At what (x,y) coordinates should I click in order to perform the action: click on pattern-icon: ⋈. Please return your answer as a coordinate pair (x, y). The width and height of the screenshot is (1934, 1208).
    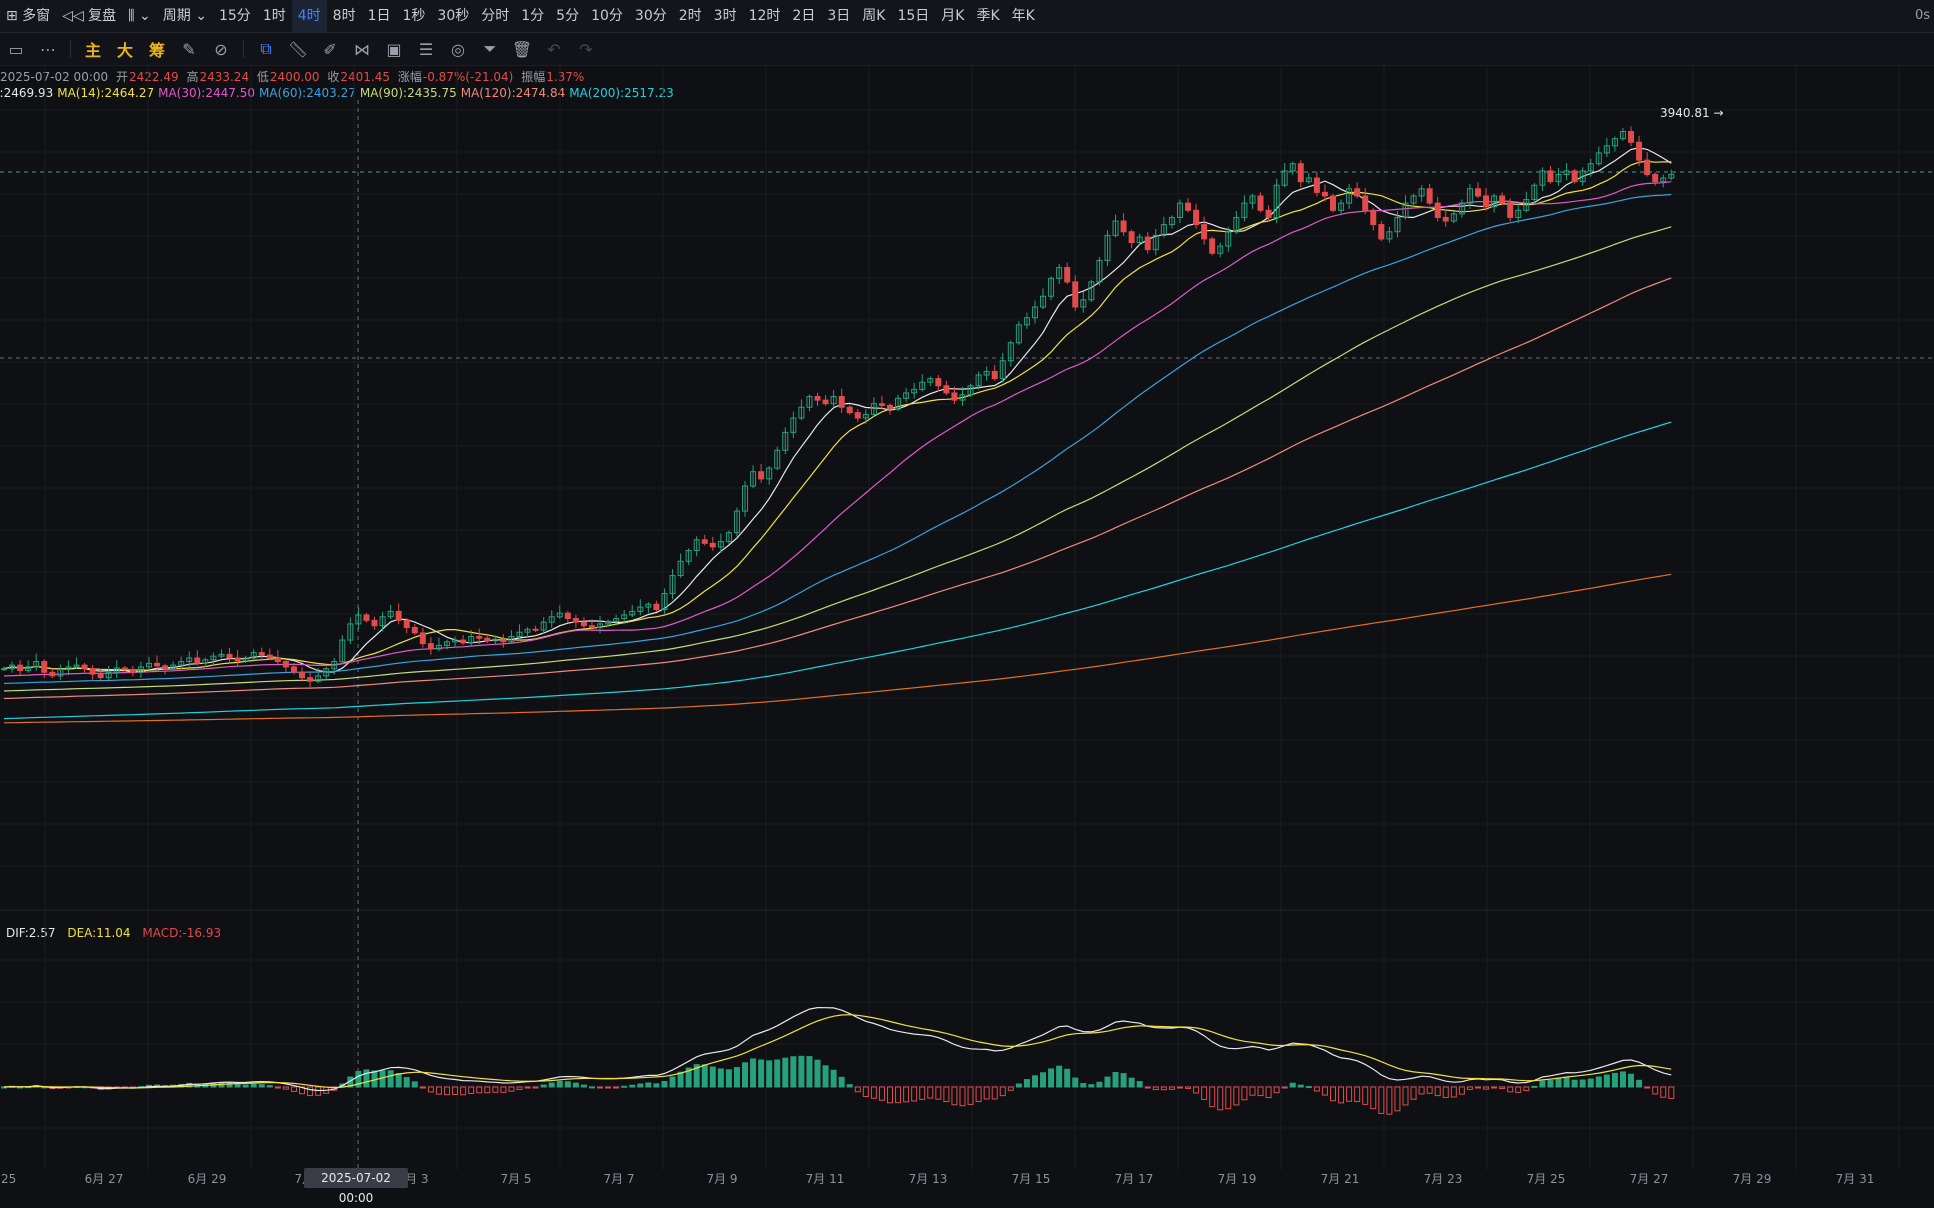
    Looking at the image, I should click on (362, 49).